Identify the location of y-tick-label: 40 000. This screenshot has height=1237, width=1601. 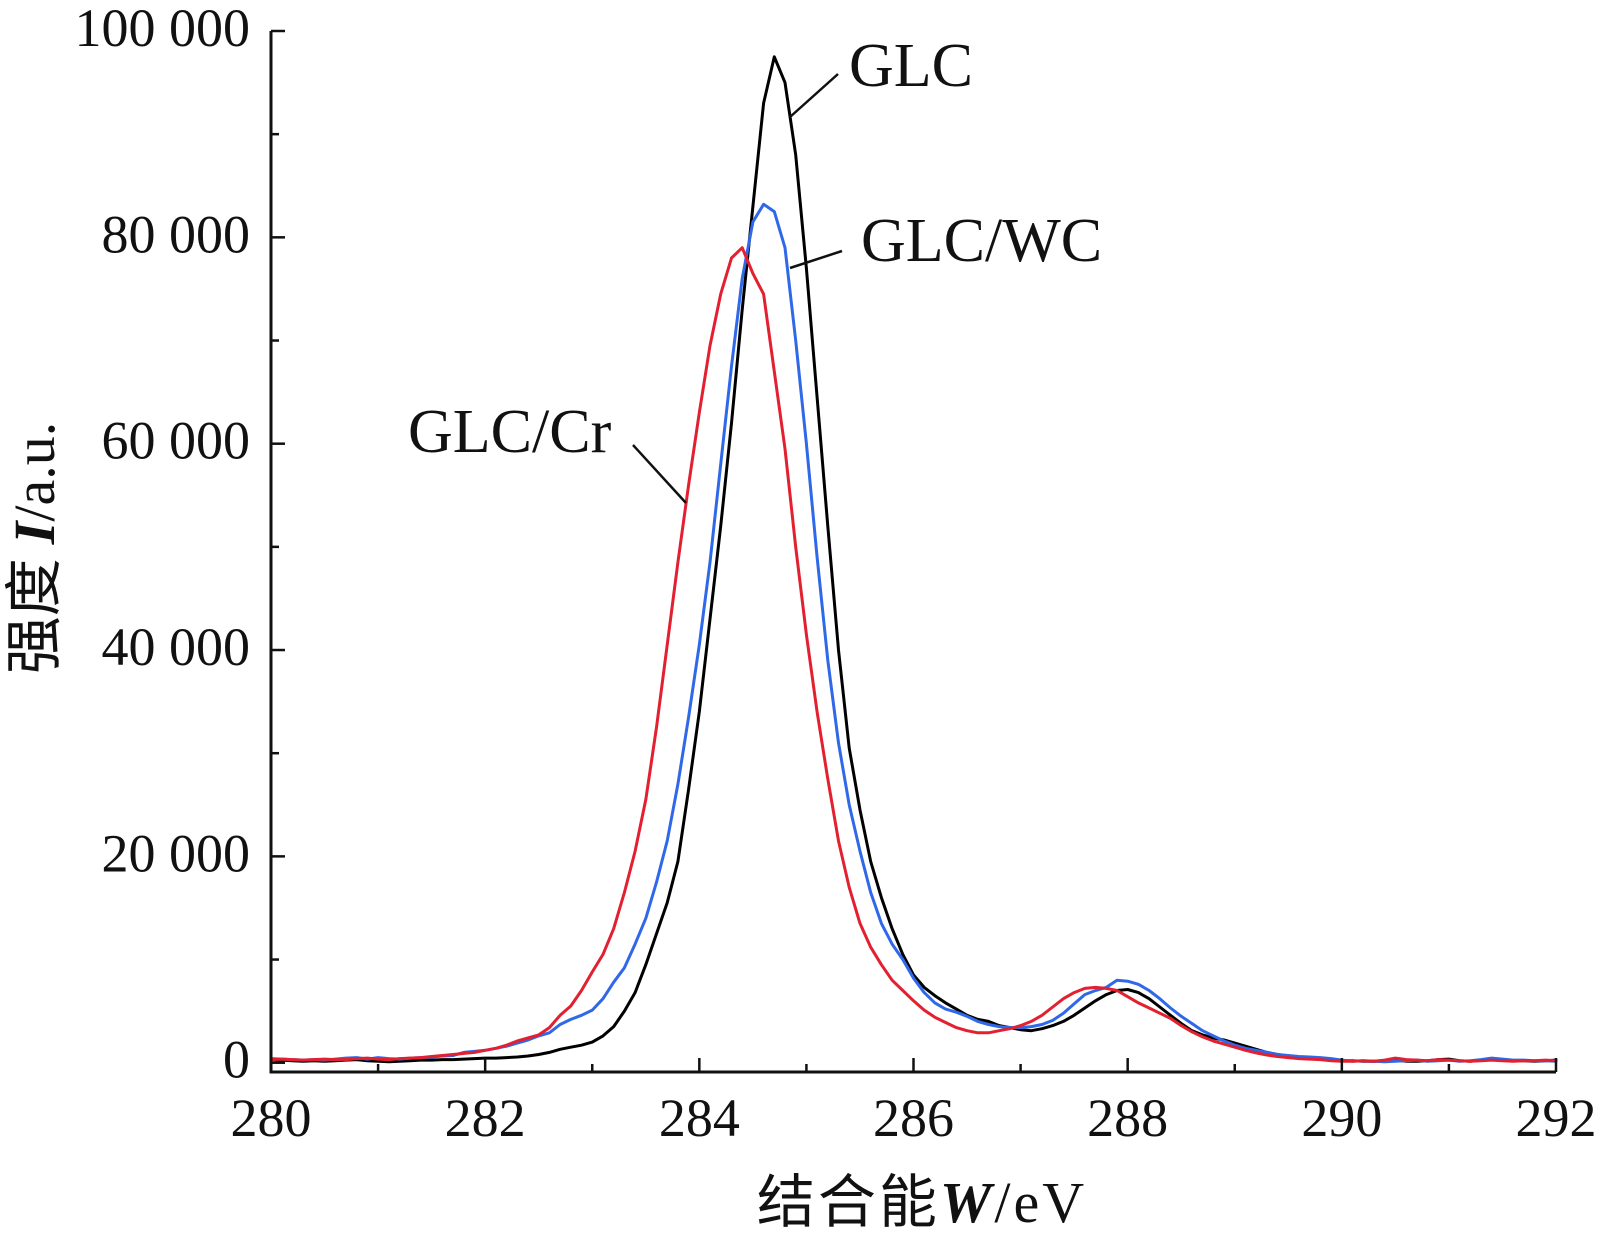
(176, 647).